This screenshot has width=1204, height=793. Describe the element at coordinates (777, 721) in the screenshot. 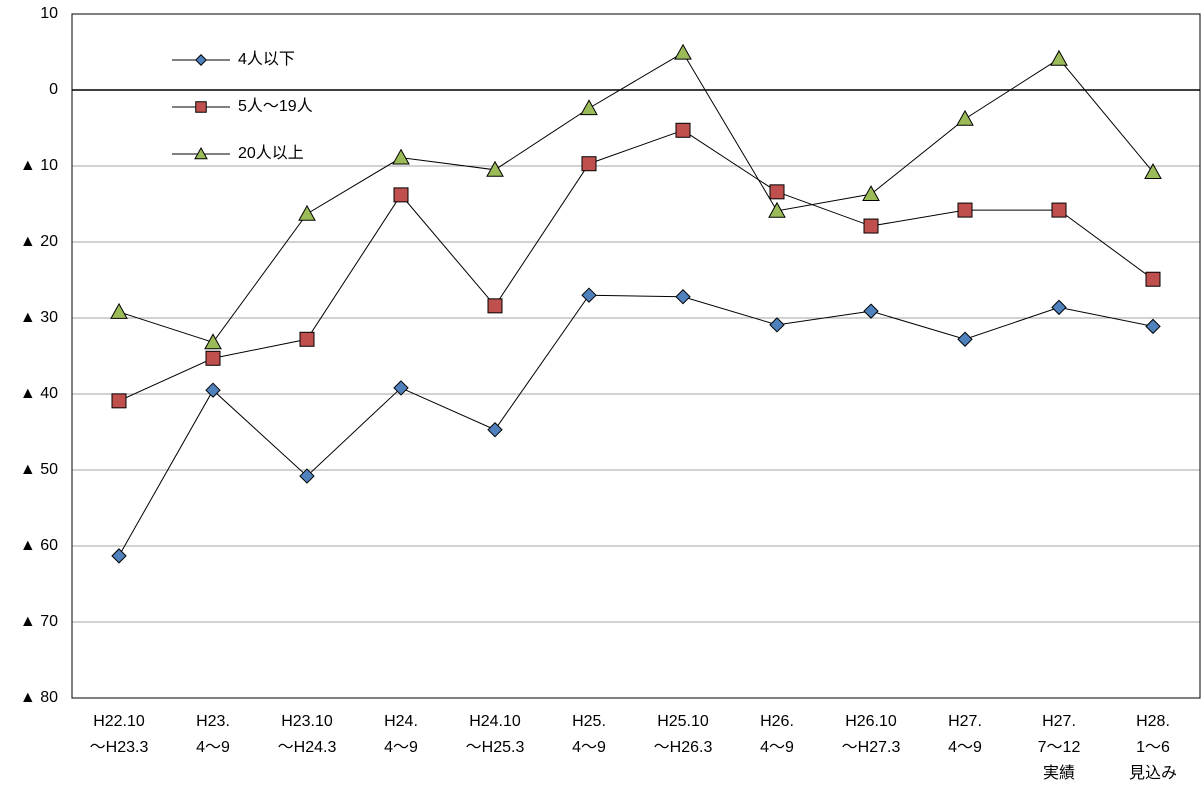

I see `x-tick-label-line: H26.` at that location.